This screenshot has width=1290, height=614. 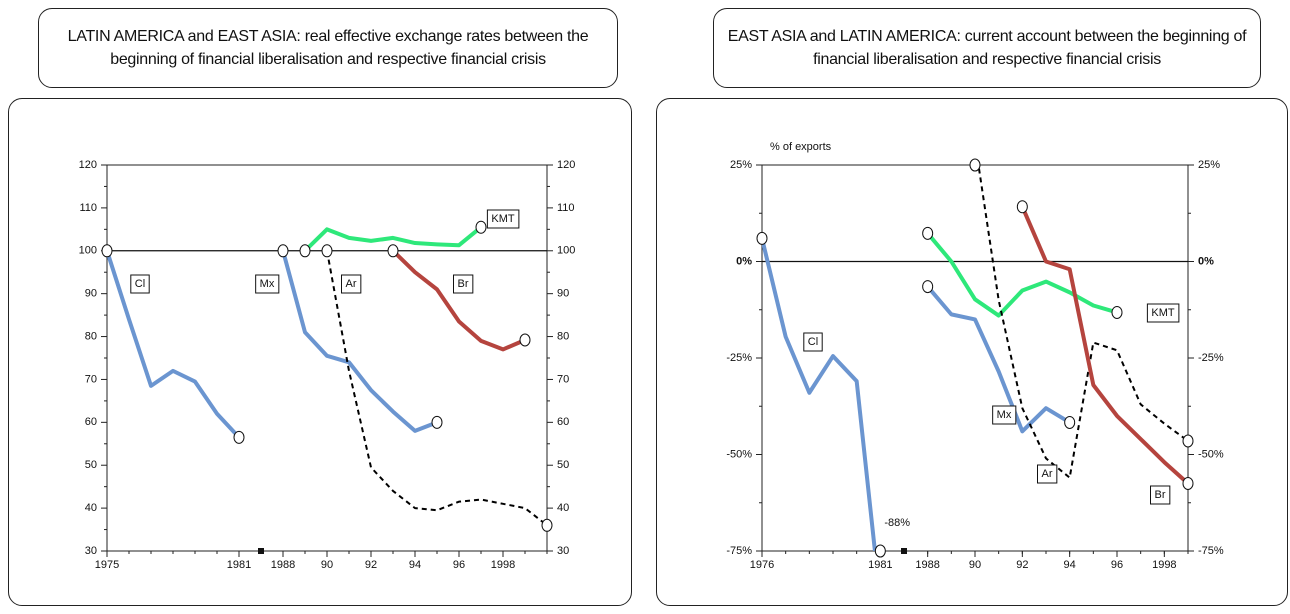 What do you see at coordinates (91, 551) in the screenshot?
I see `y-tick-label: 30` at bounding box center [91, 551].